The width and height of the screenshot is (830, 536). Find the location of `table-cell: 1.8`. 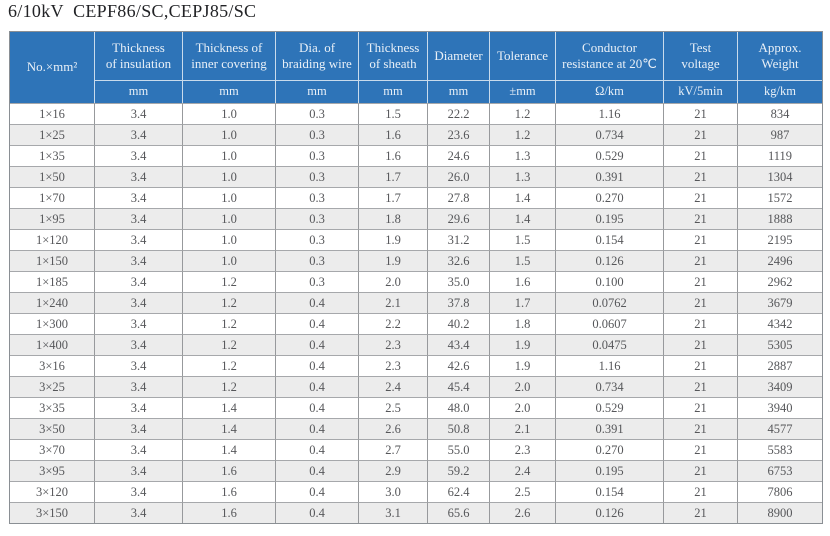

table-cell: 1.8 is located at coordinates (523, 323).